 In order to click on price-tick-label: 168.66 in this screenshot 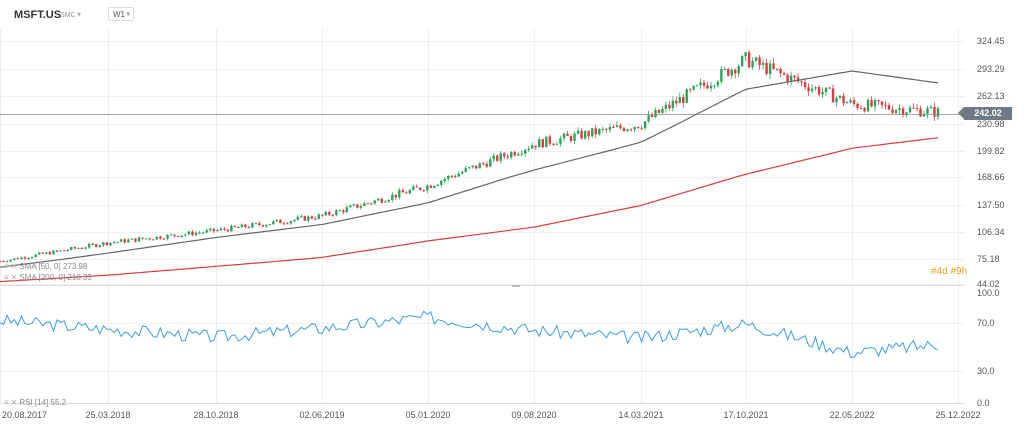, I will do `click(991, 177)`.